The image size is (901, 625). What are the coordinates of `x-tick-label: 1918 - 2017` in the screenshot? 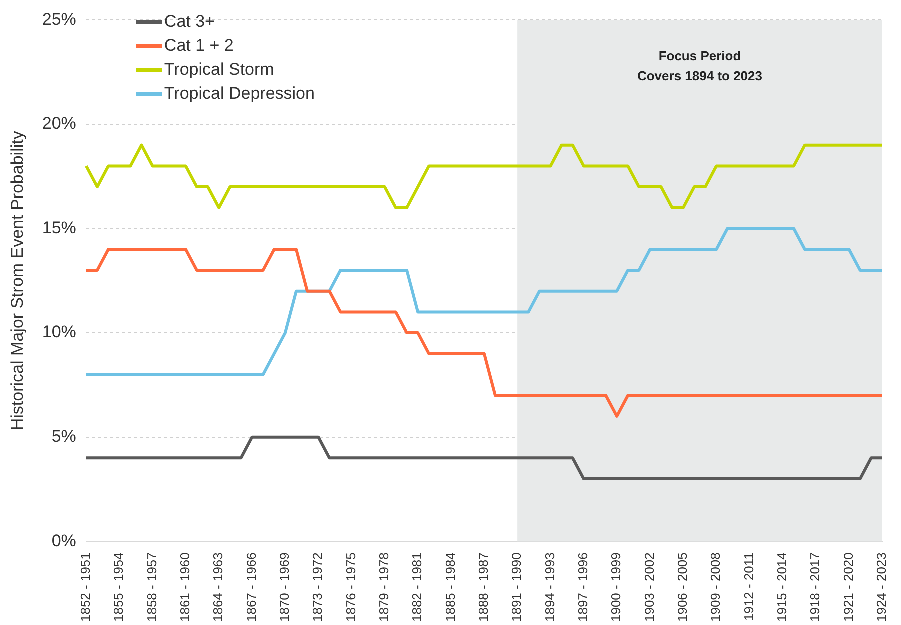 It's located at (815, 587).